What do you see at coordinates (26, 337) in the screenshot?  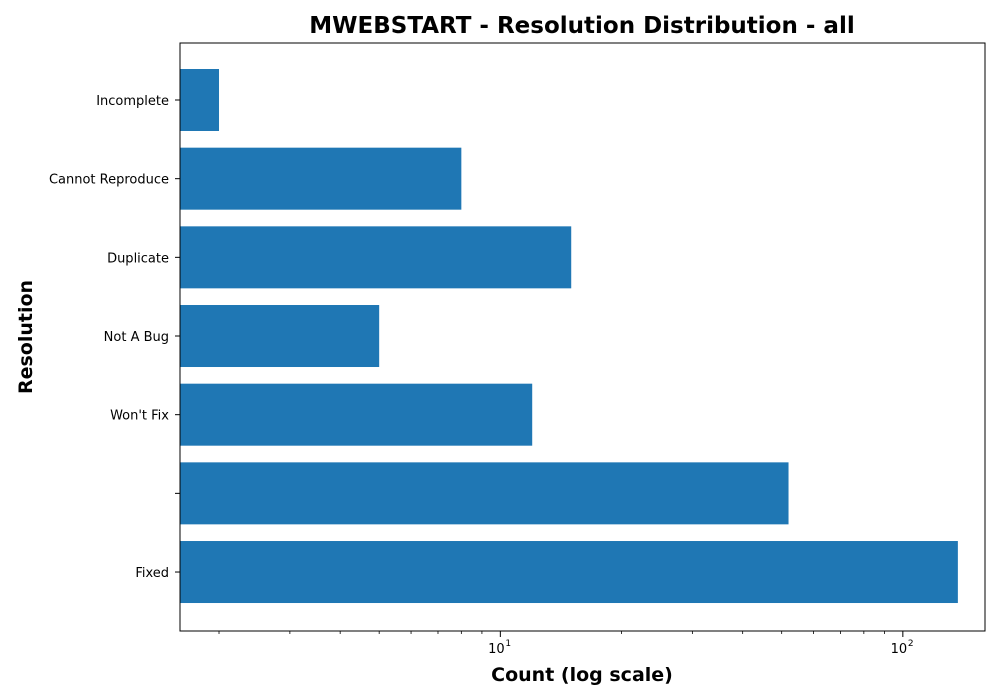 I see `y-axis-label: Resolution` at bounding box center [26, 337].